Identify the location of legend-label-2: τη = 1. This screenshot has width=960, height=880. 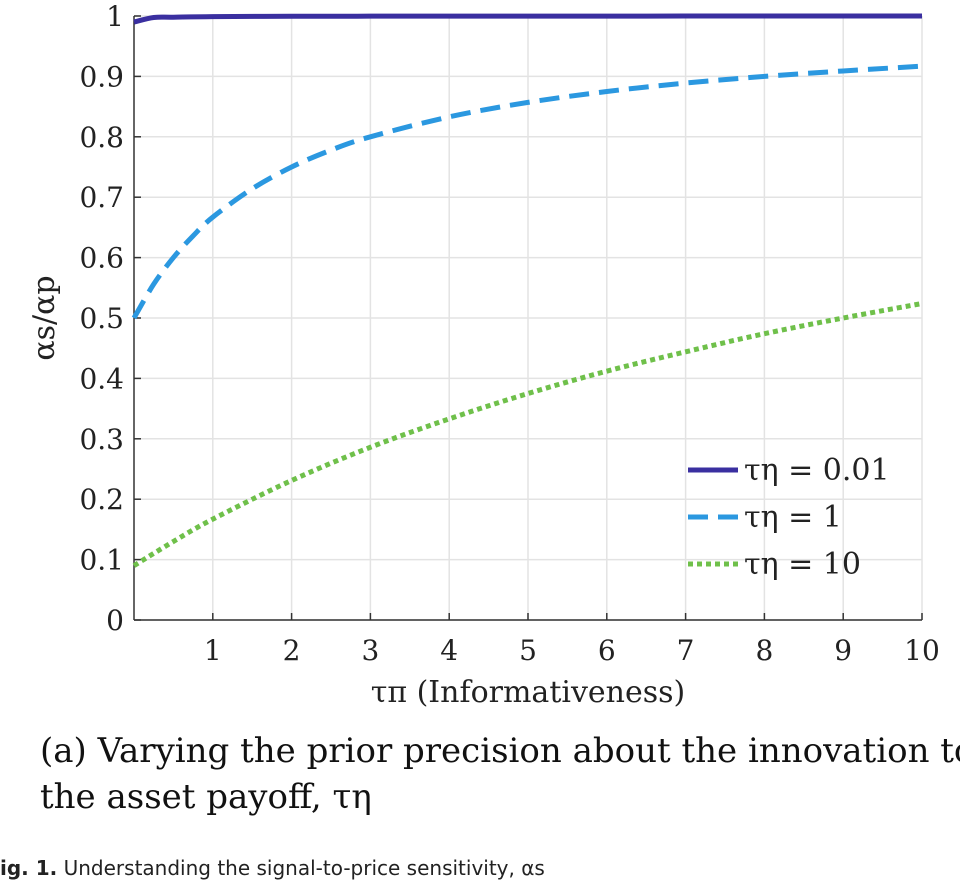
(793, 517).